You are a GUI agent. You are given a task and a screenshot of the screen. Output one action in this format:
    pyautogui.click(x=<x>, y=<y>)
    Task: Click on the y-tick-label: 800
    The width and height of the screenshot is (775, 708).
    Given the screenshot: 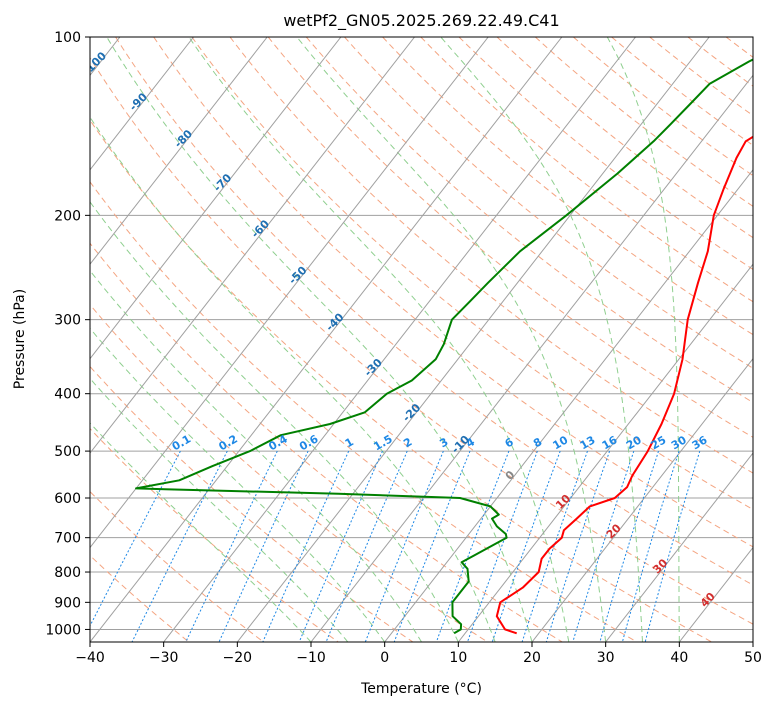 What is the action you would take?
    pyautogui.click(x=67, y=573)
    